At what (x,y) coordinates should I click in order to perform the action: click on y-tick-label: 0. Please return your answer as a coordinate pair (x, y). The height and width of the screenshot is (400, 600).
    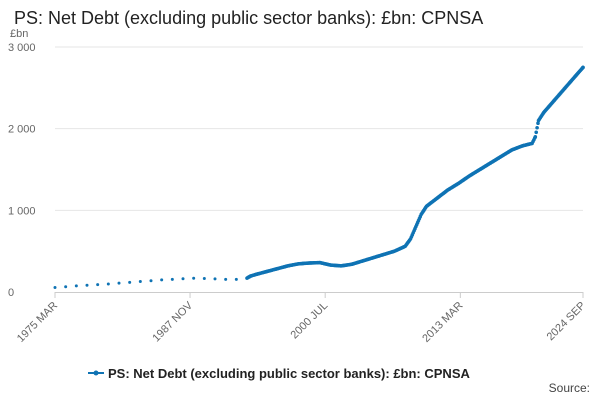
    Looking at the image, I should click on (11, 293).